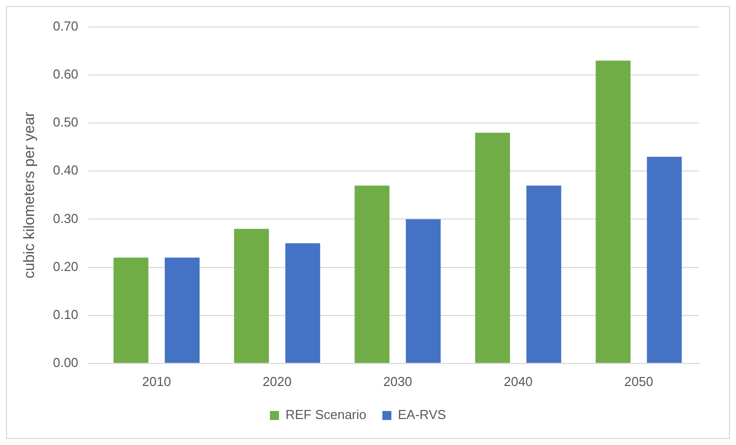 This screenshot has height=445, width=736. I want to click on y-tick-label: 0.10, so click(65, 314).